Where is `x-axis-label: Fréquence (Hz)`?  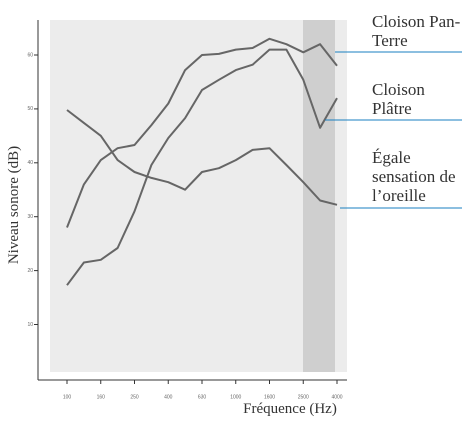 x-axis-label: Fréquence (Hz) is located at coordinates (290, 409).